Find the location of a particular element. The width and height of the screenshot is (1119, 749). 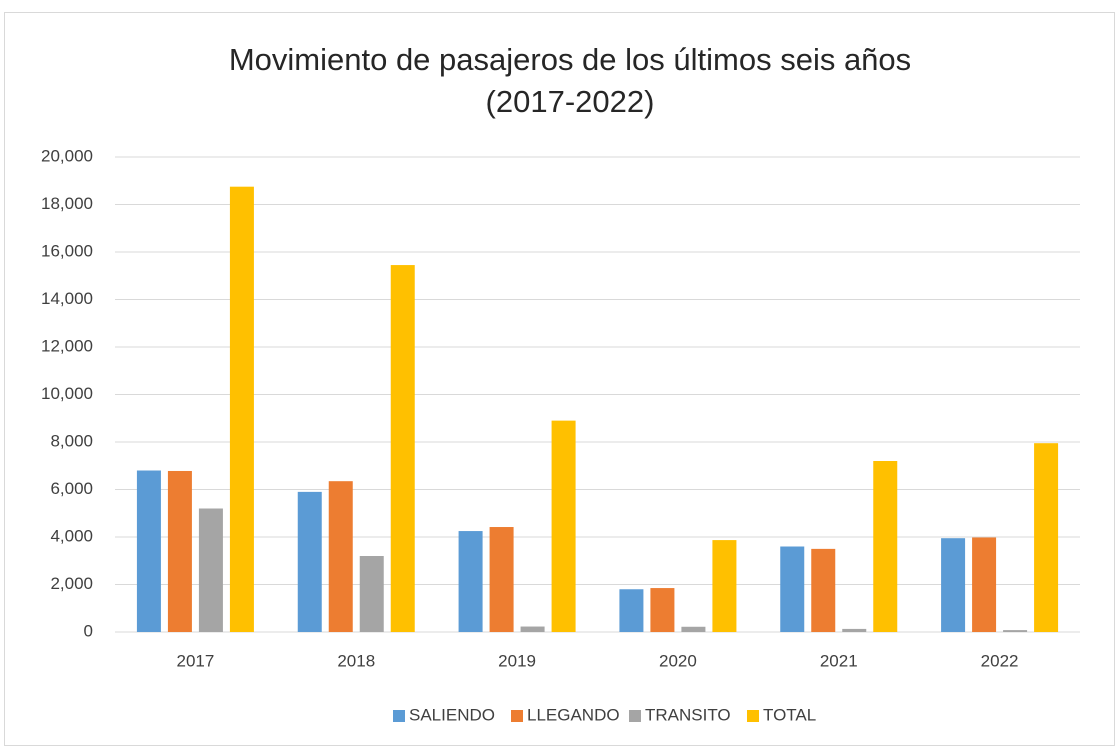

x-tick-label: 2018 is located at coordinates (356, 660).